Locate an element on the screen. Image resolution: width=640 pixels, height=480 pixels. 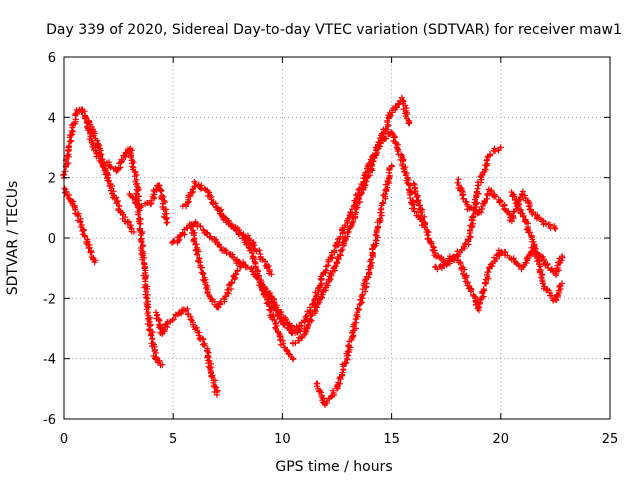
marker-trace-sat-m is located at coordinates (354, 285).